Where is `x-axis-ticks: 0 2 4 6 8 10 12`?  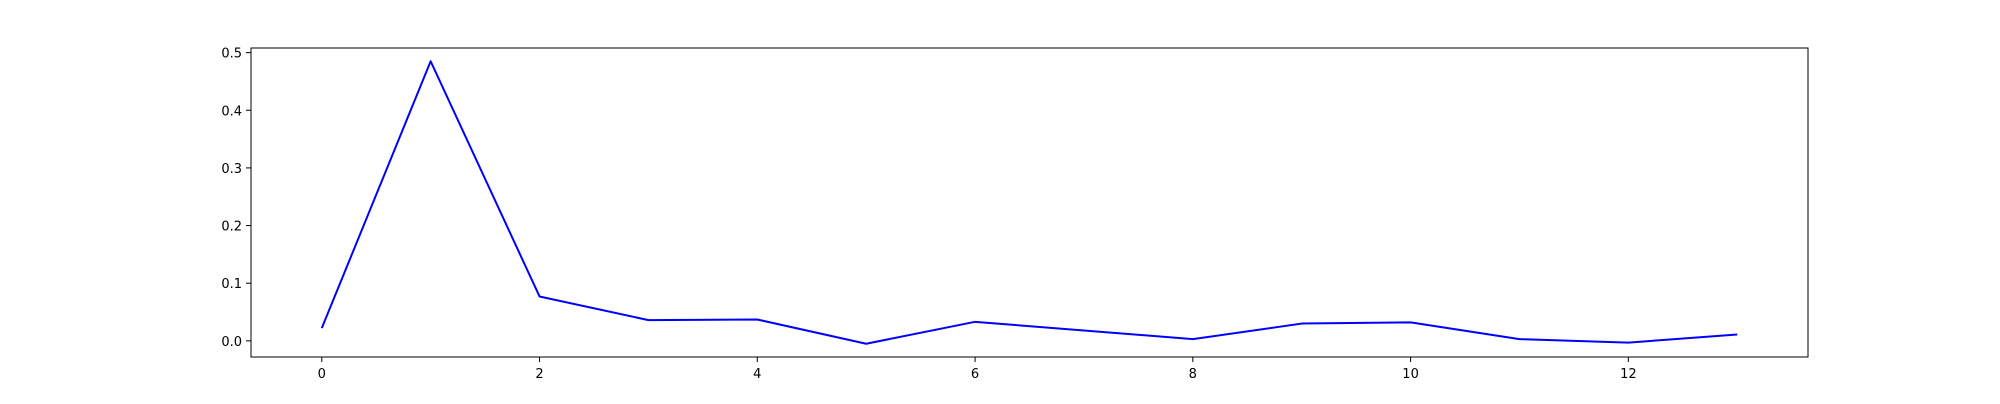 x-axis-ticks: 0 2 4 6 8 10 12 is located at coordinates (977, 369).